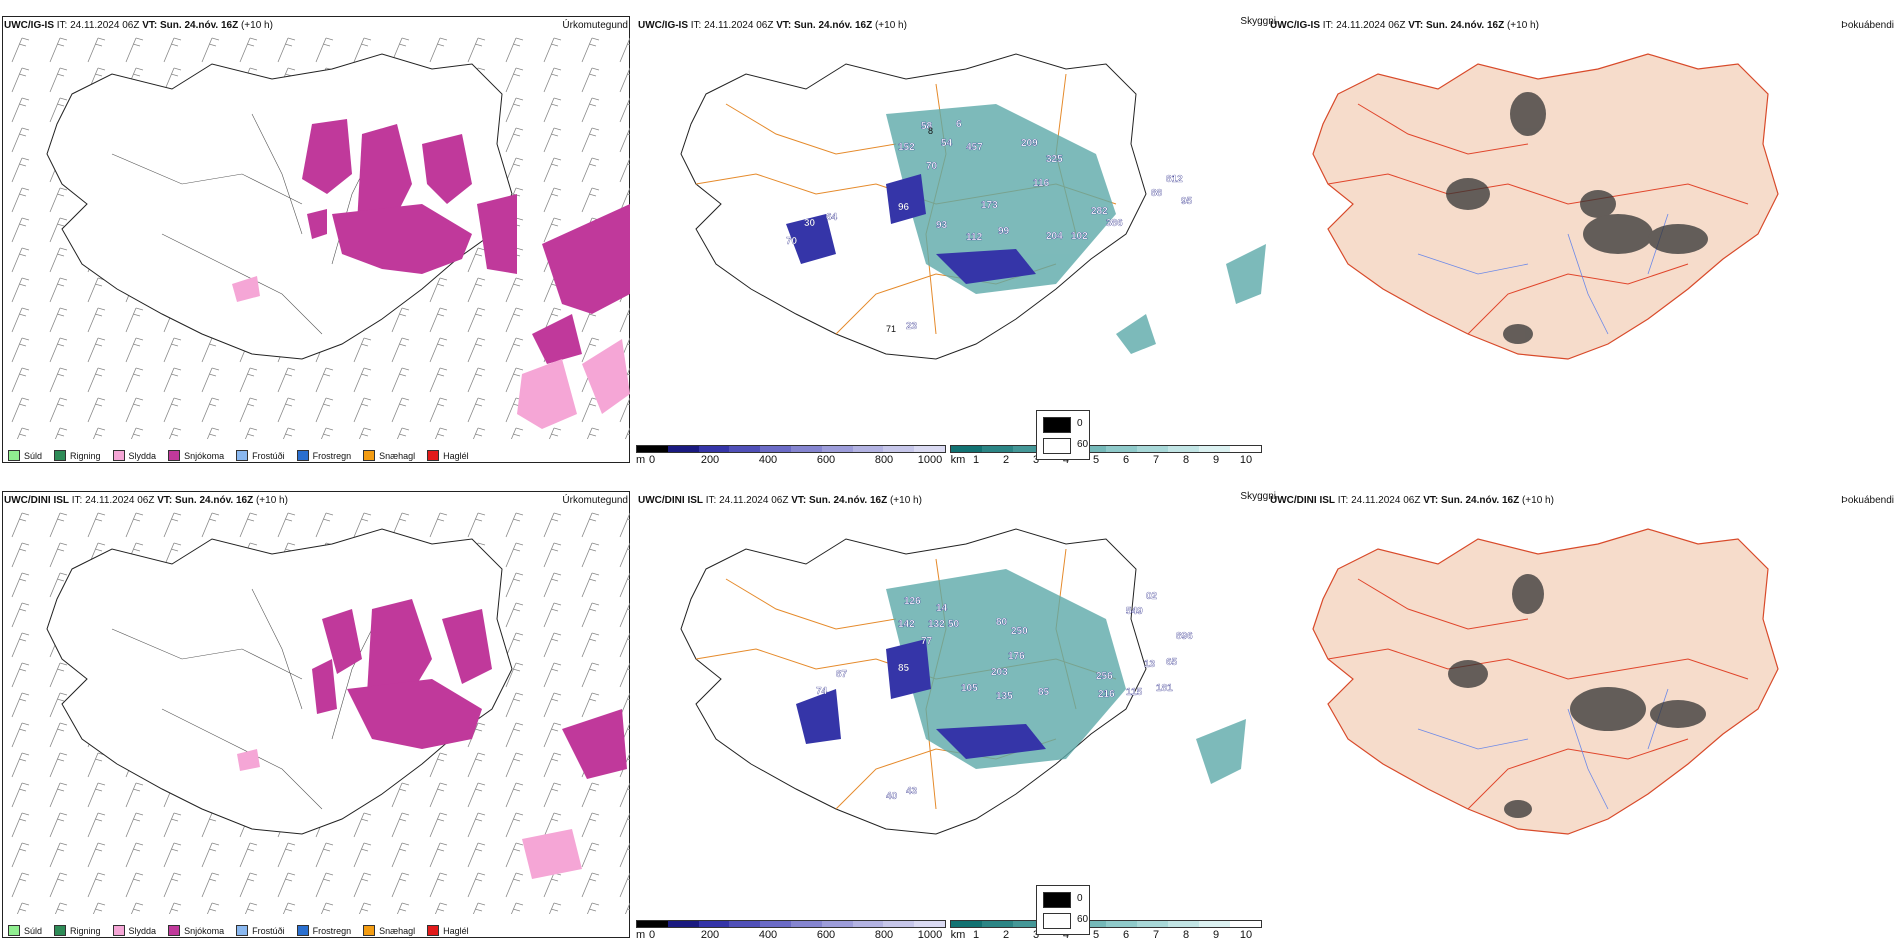 This screenshot has width=1900, height=950. What do you see at coordinates (1134, 611) in the screenshot?
I see `svg-text: 549` at bounding box center [1134, 611].